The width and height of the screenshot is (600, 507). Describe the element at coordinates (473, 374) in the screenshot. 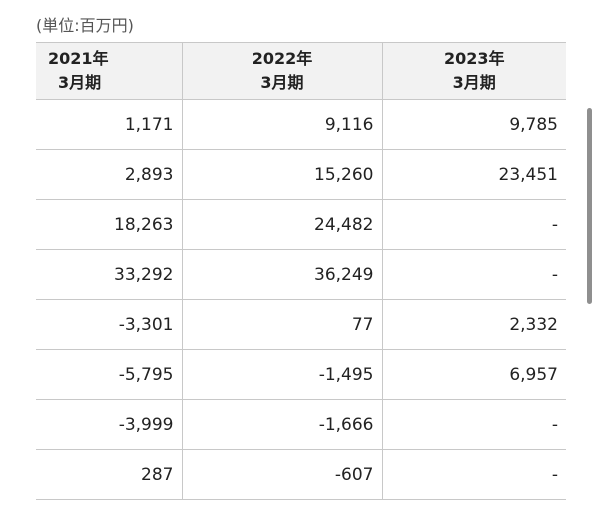

I see `table-cell: 6,957` at that location.